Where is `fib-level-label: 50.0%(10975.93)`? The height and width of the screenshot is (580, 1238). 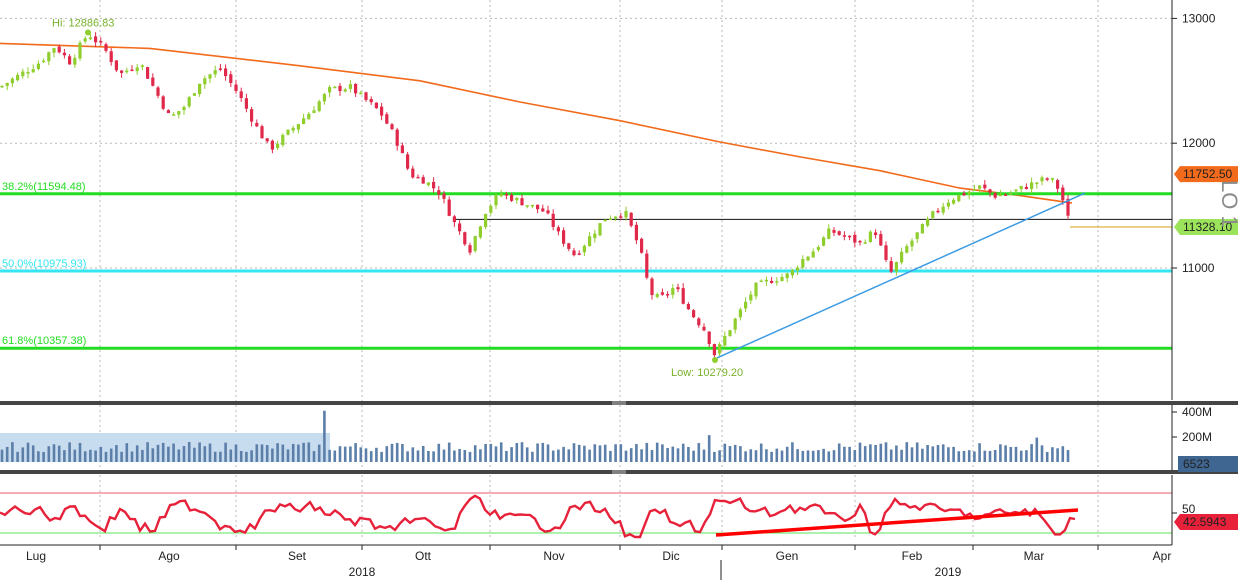
fib-level-label: 50.0%(10975.93) is located at coordinates (44, 264).